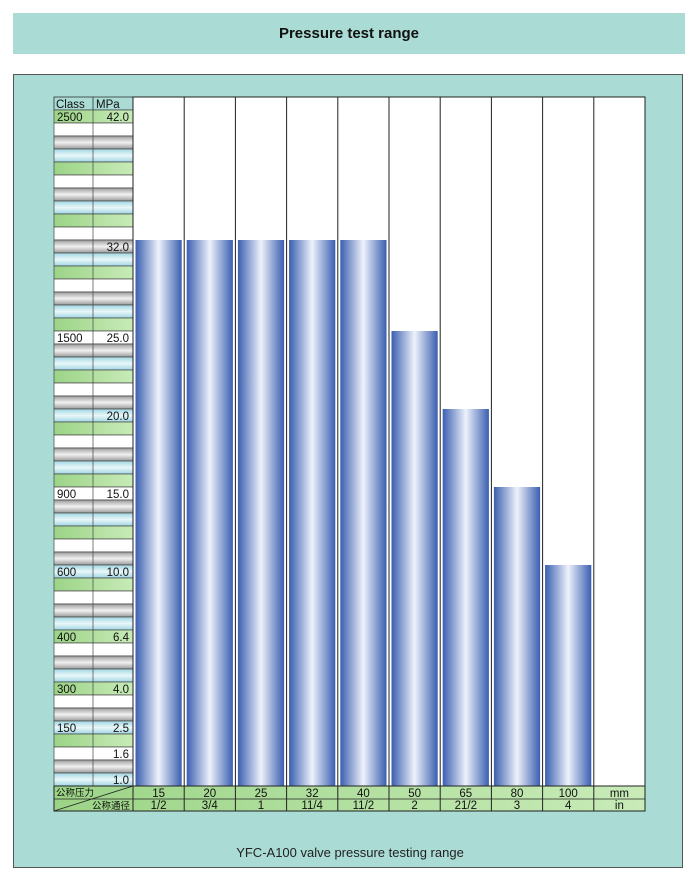 This screenshot has width=700, height=878. Describe the element at coordinates (465, 794) in the screenshot. I see `size-mm-label: 65` at that location.